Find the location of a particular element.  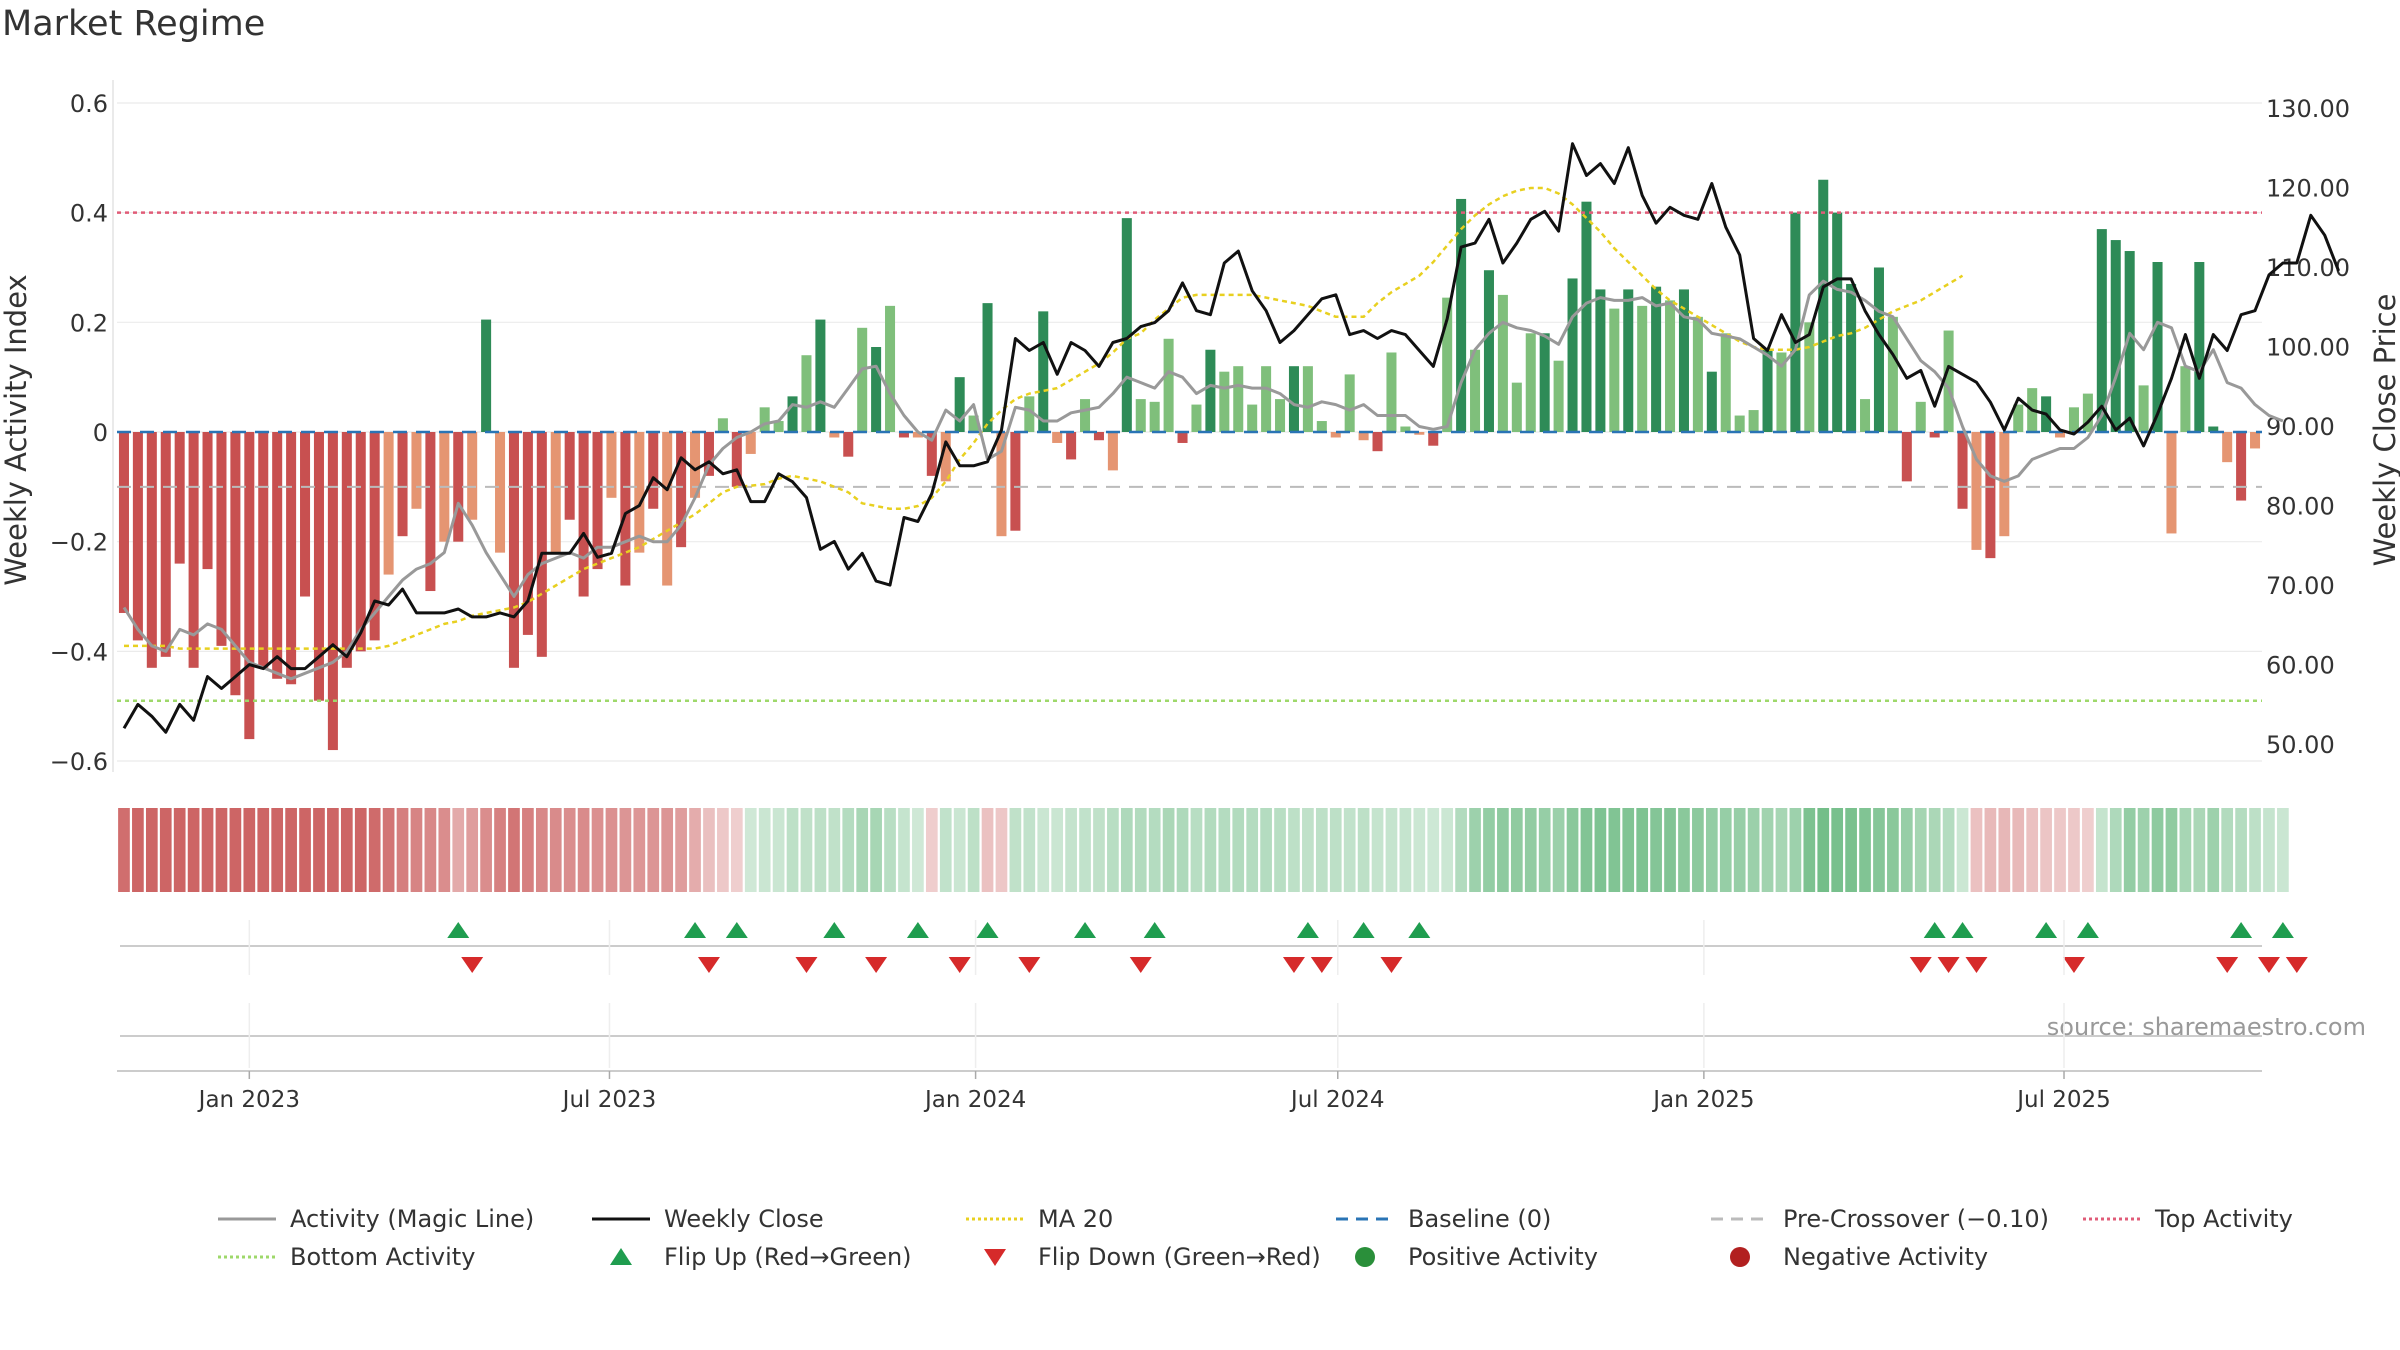

legend-label: Flip Down (Green→Red) is located at coordinates (1179, 1257).